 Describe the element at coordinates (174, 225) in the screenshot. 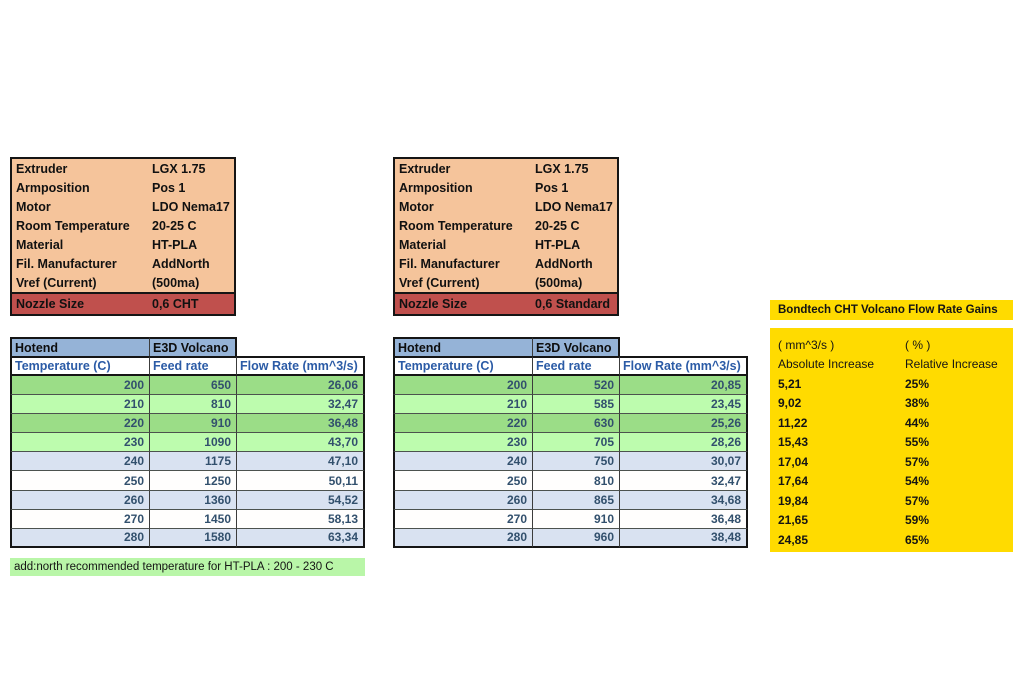

I see `spec-value: 20-25 C` at that location.